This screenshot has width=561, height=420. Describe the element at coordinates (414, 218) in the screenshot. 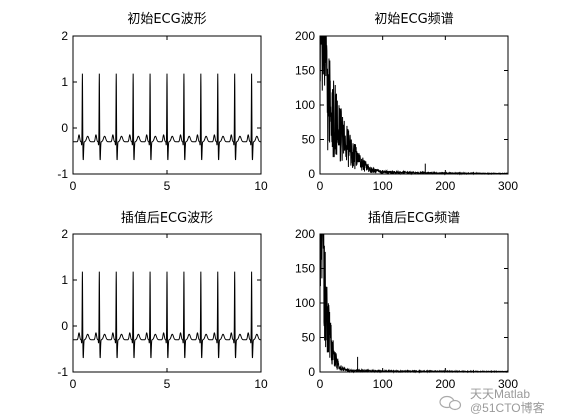

I see `chart-title: 插值后ECG频谱` at that location.